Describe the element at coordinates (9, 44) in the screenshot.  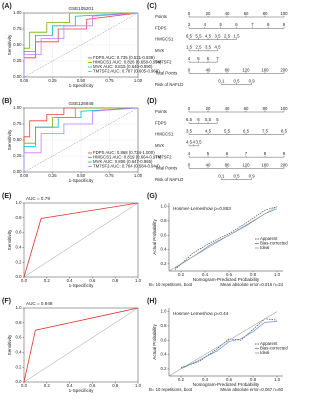
I see `y-axis-label: Sensitivity` at that location.